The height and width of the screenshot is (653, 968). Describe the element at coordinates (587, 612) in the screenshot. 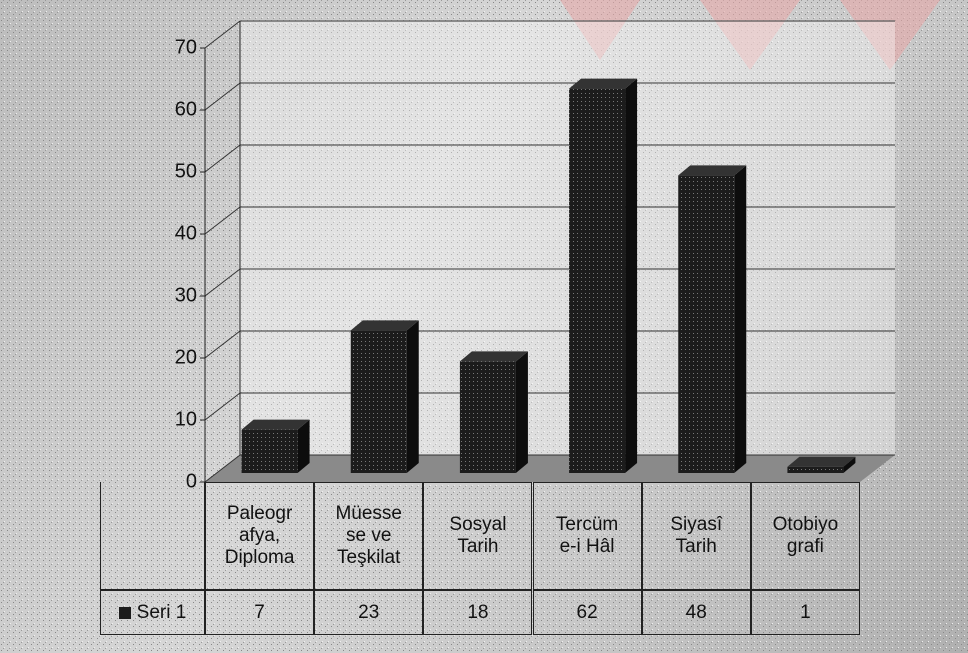

I see `value-label: 62` at that location.